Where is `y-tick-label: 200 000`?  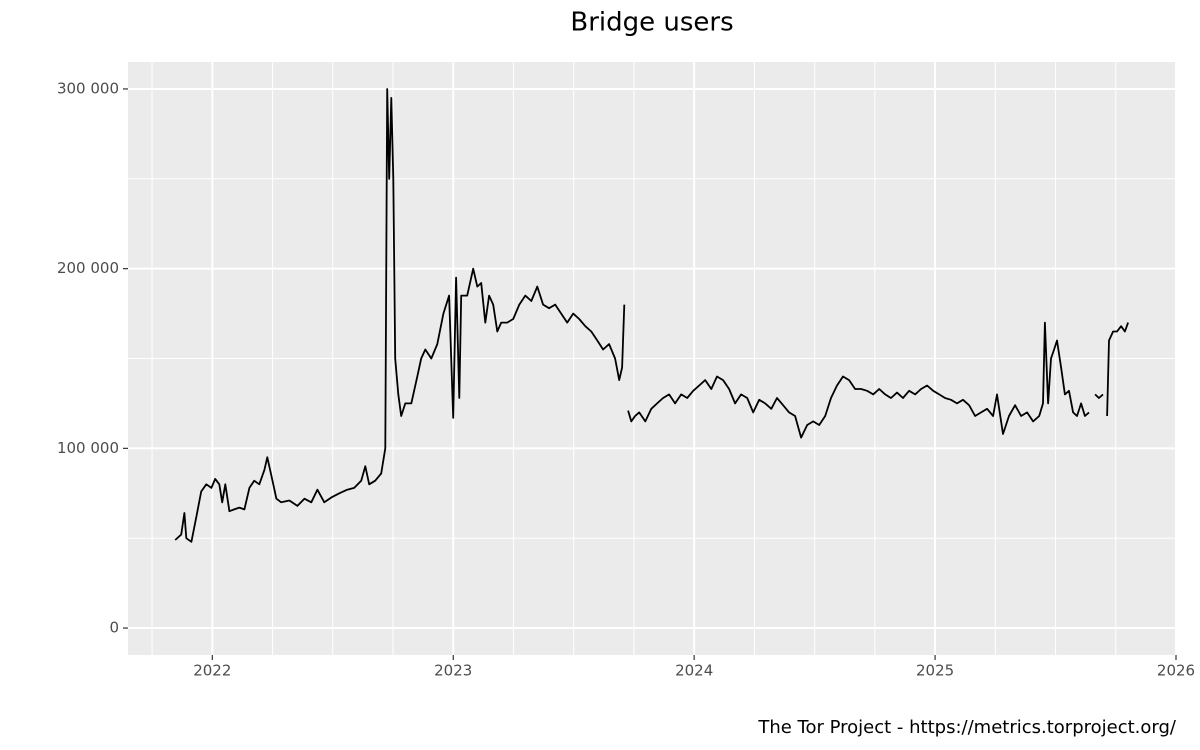
y-tick-label: 200 000 is located at coordinates (88, 268).